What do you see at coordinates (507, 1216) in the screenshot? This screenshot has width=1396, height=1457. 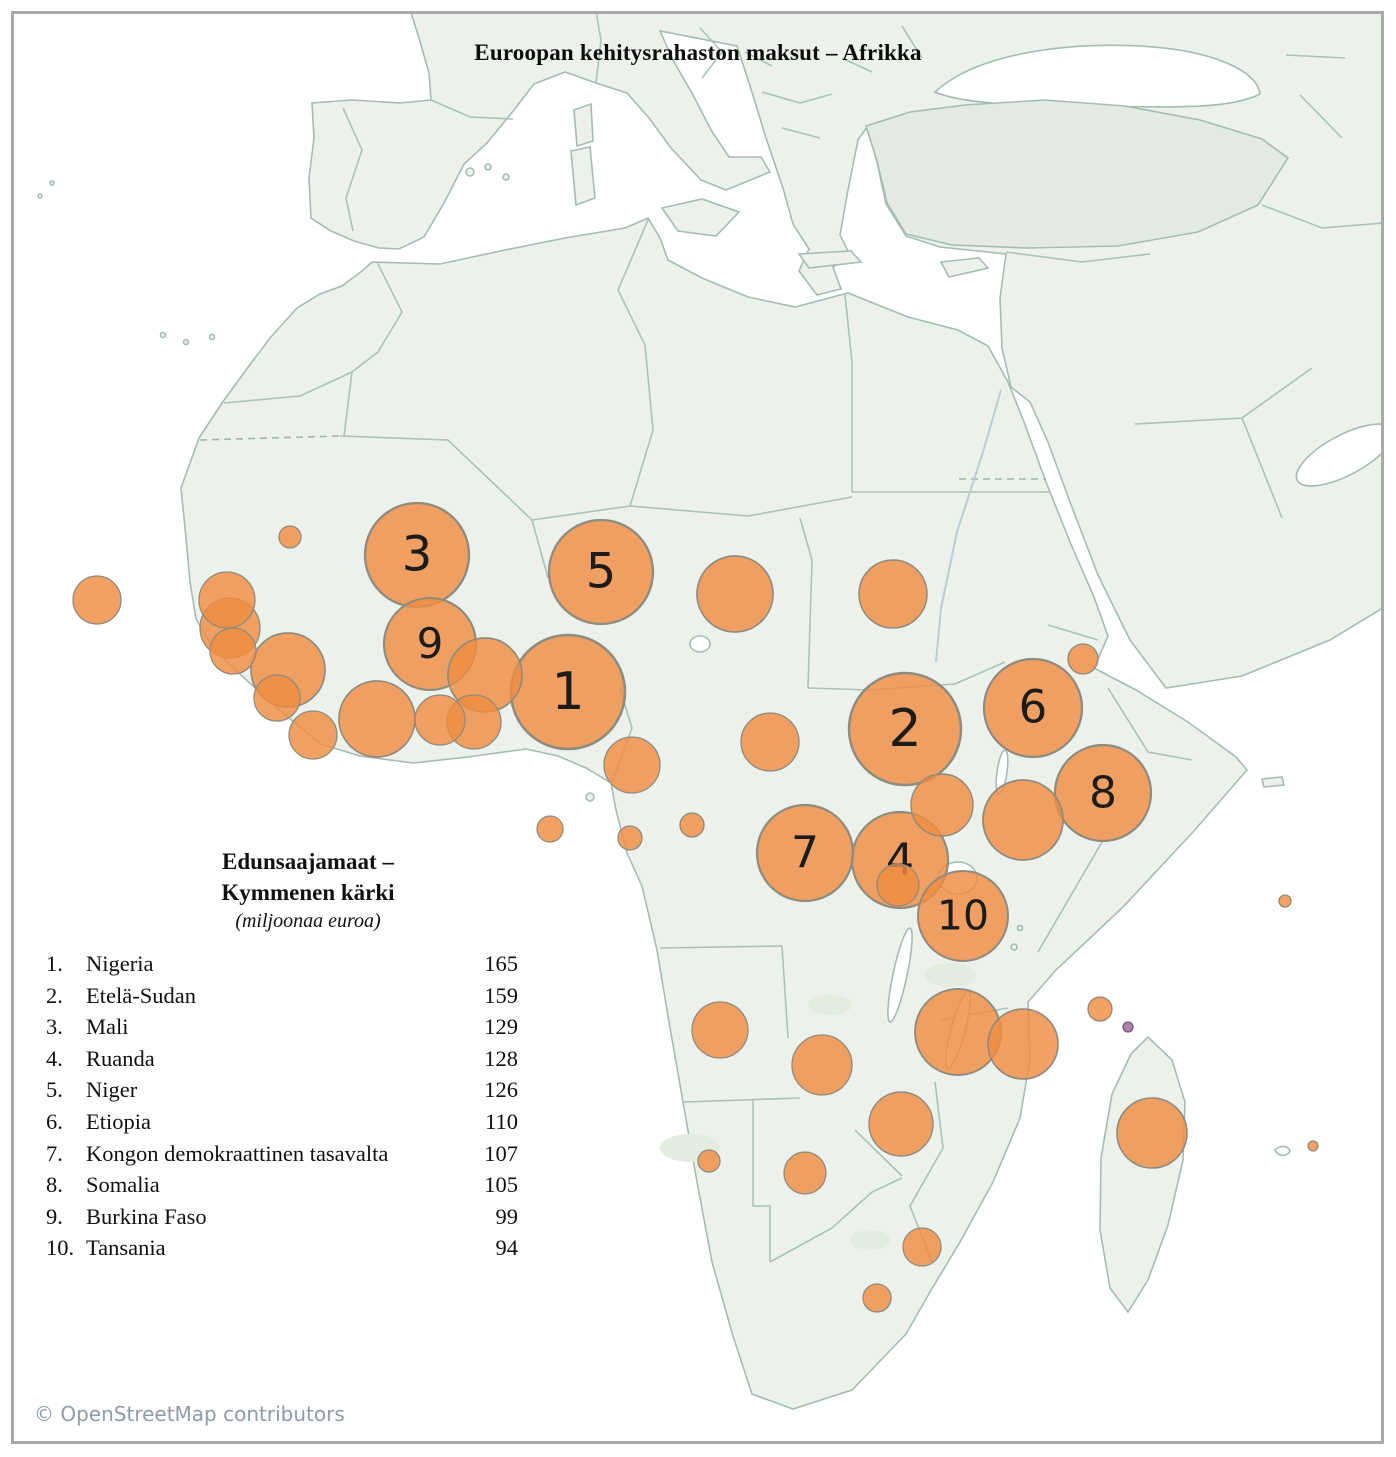 I see `legend-item-value: 99` at bounding box center [507, 1216].